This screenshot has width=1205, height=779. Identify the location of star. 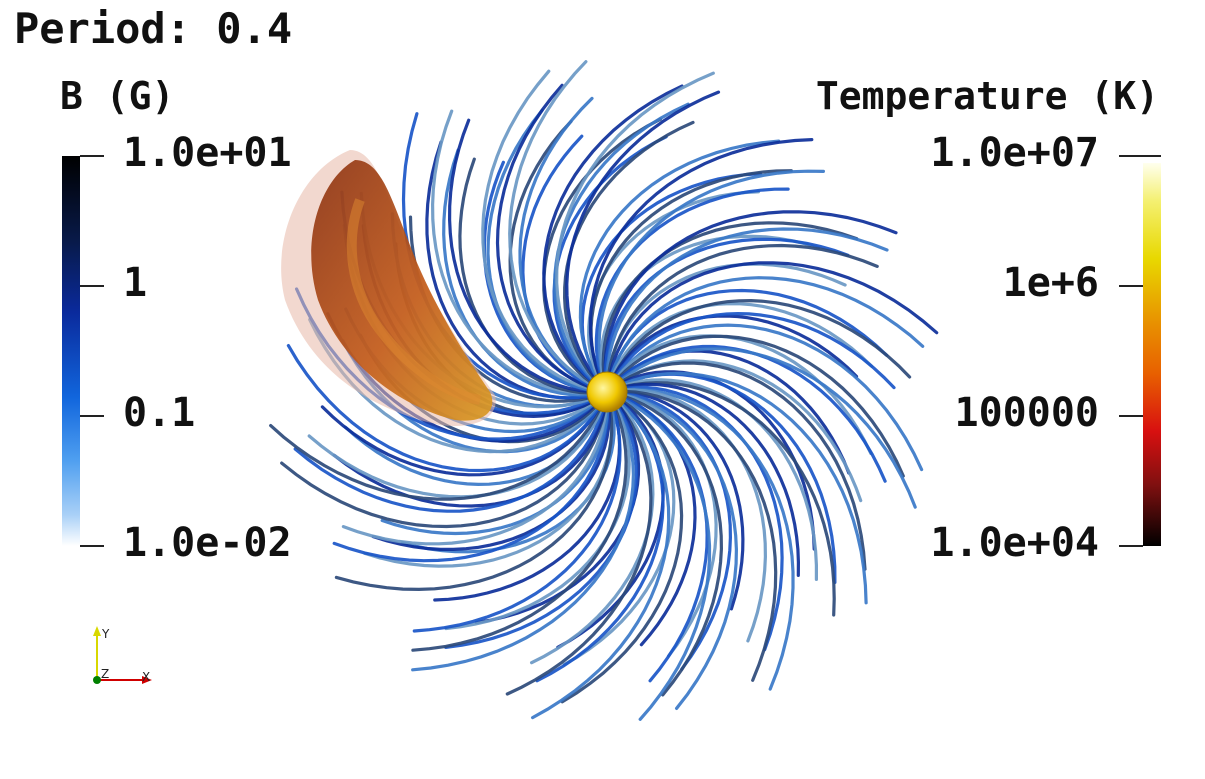
(607, 392).